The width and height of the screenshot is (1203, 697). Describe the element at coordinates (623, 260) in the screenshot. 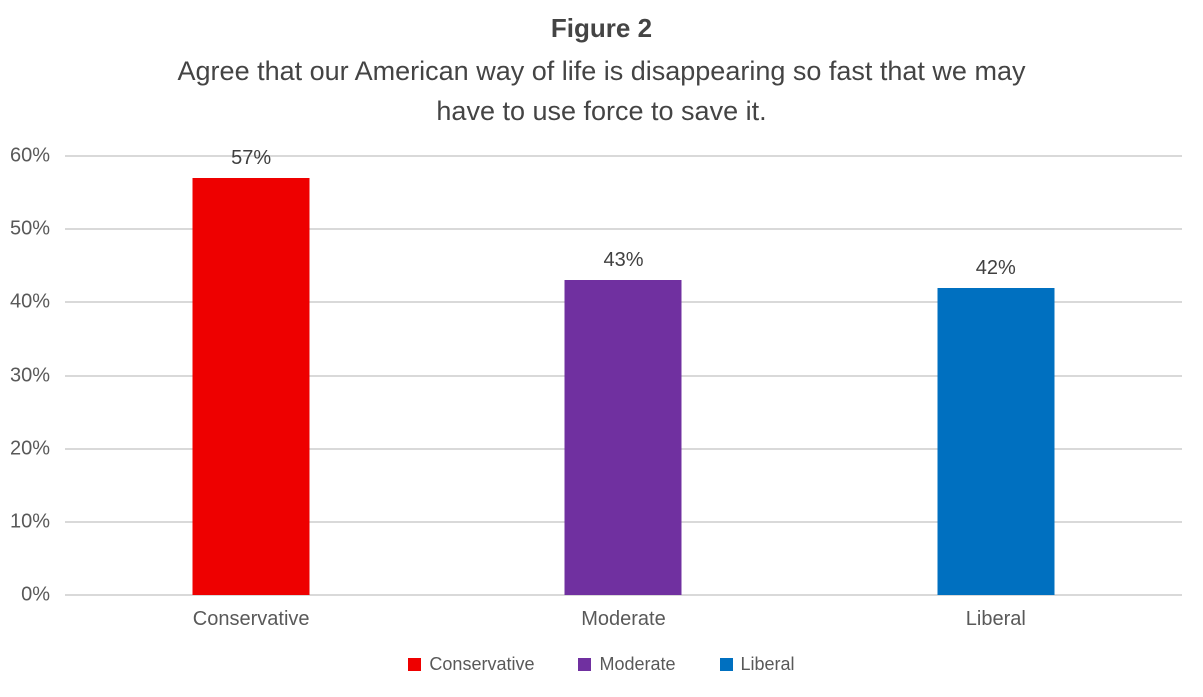

I see `bar-value-label-moderate: 43%` at that location.